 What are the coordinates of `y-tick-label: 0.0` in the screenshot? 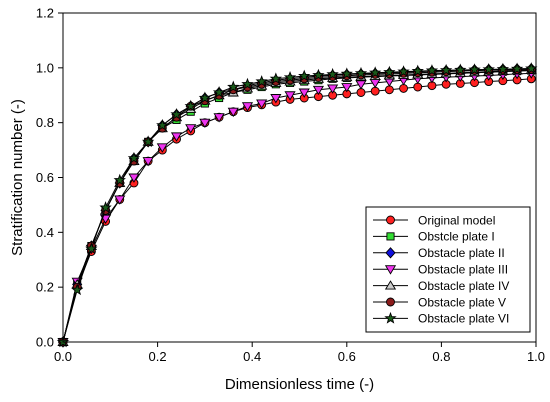 It's located at (45, 342).